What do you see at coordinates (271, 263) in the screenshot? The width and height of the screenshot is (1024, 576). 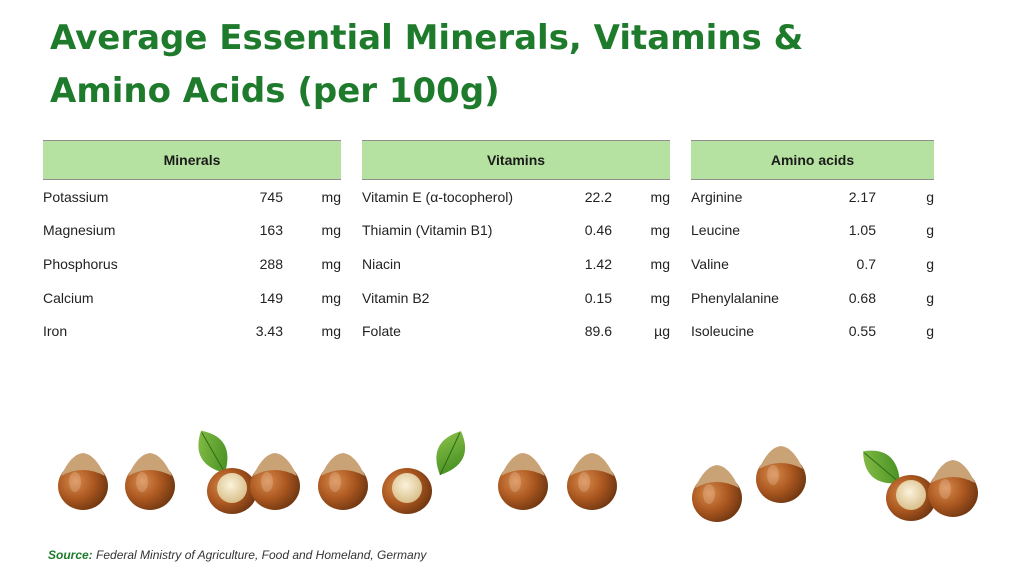 I see `mineral-value: 288` at bounding box center [271, 263].